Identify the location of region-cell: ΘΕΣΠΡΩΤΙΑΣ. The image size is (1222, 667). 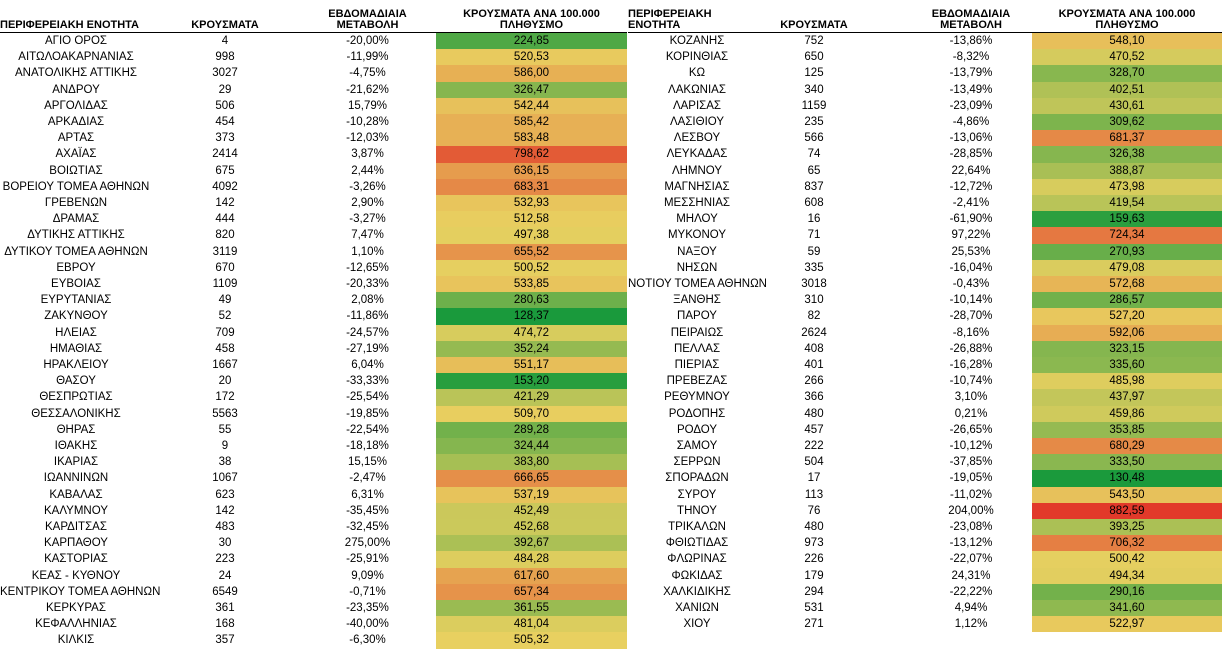
(76, 397).